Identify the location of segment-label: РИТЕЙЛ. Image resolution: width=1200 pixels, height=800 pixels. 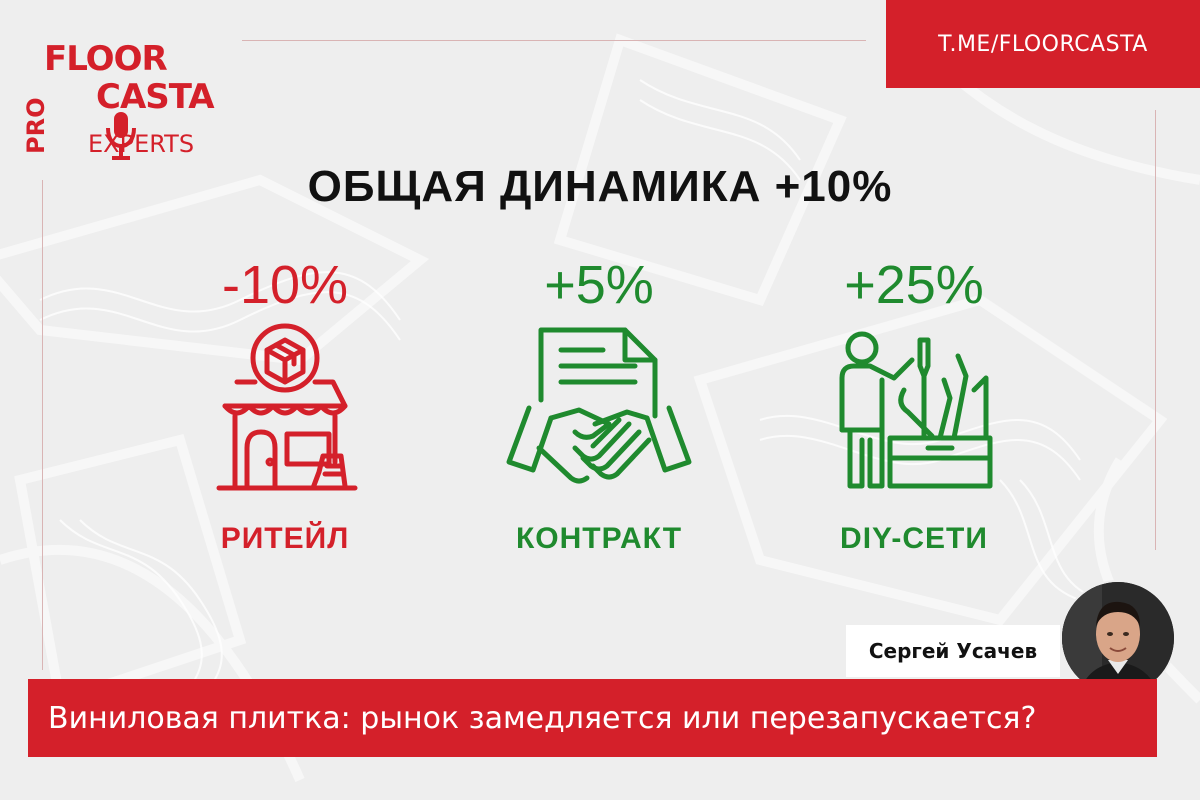
(285, 538).